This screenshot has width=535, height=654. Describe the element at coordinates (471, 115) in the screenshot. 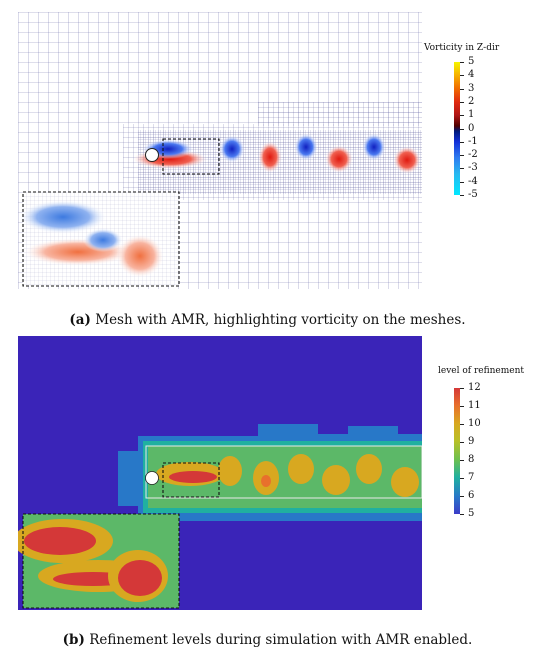

I see `colorbar-a-tick-label: 1` at that location.